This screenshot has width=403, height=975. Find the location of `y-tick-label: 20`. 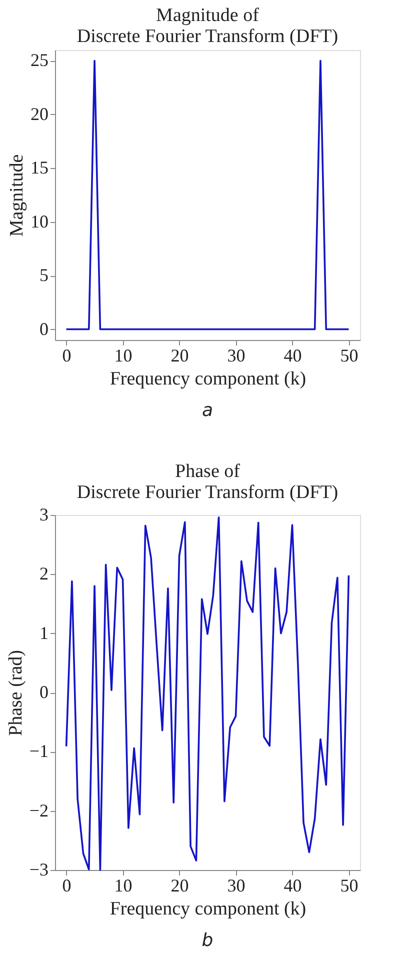

y-tick-label: 20 is located at coordinates (39, 114).